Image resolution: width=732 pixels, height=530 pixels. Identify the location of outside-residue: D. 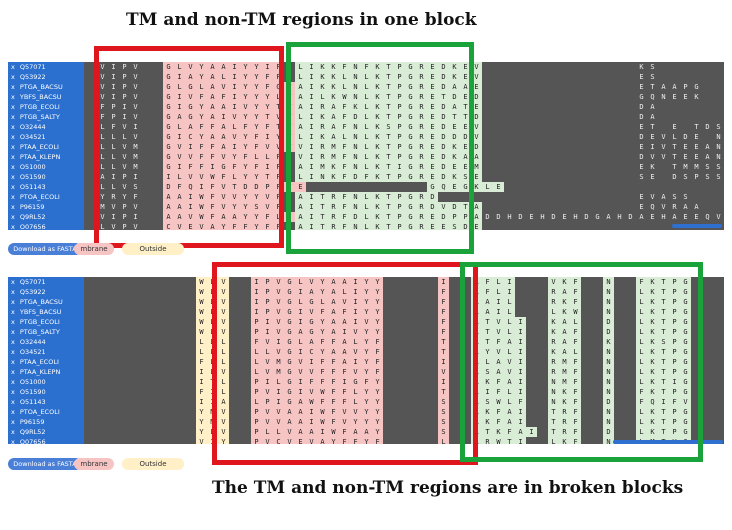
(355, 117).